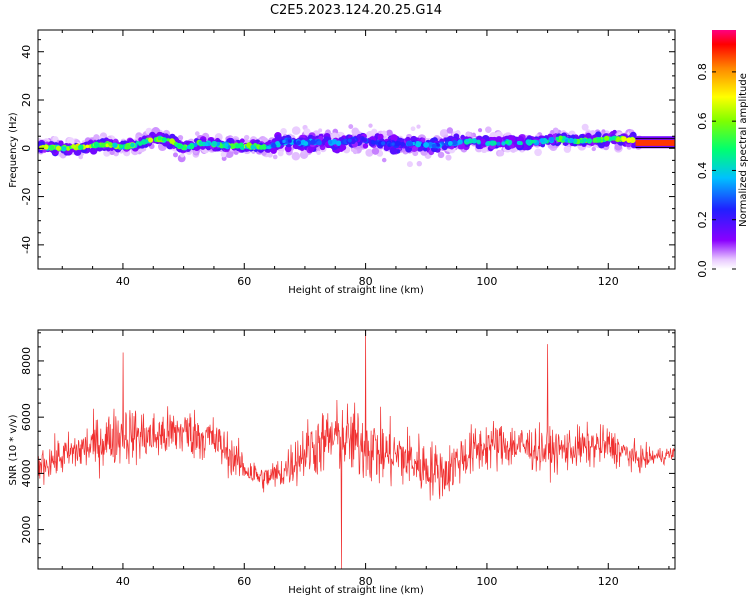  Describe the element at coordinates (26, 100) in the screenshot. I see `y-tick-label: 20` at that location.